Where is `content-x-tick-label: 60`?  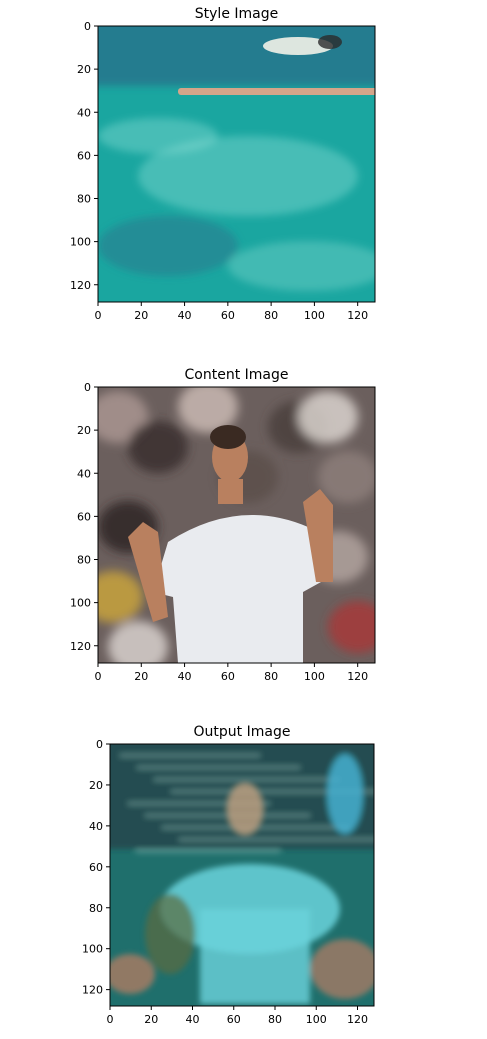
content-x-tick-label: 60 is located at coordinates (228, 676).